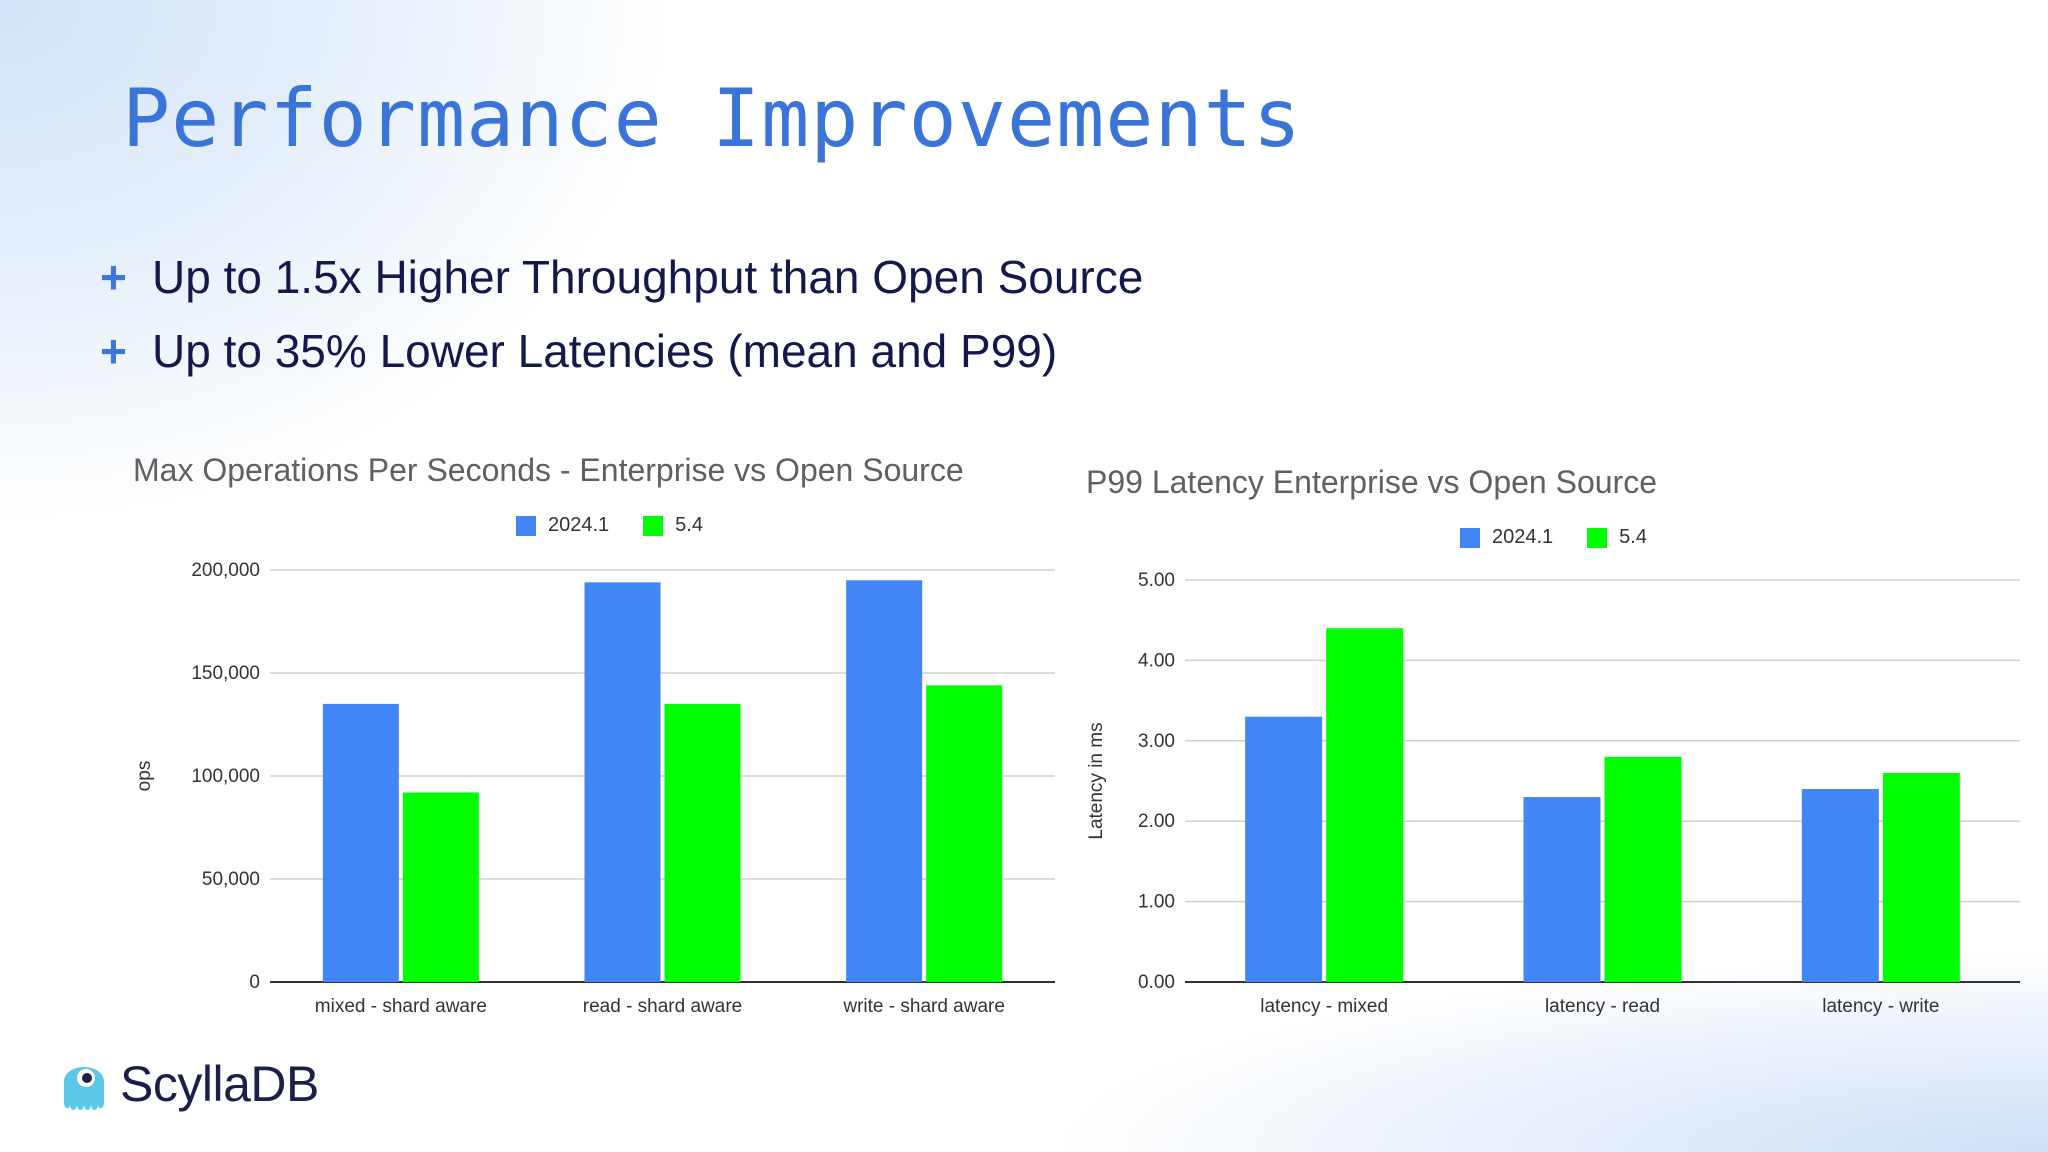 The height and width of the screenshot is (1152, 2048). I want to click on scylladb-logo: ScyllaDB, so click(188, 1084).